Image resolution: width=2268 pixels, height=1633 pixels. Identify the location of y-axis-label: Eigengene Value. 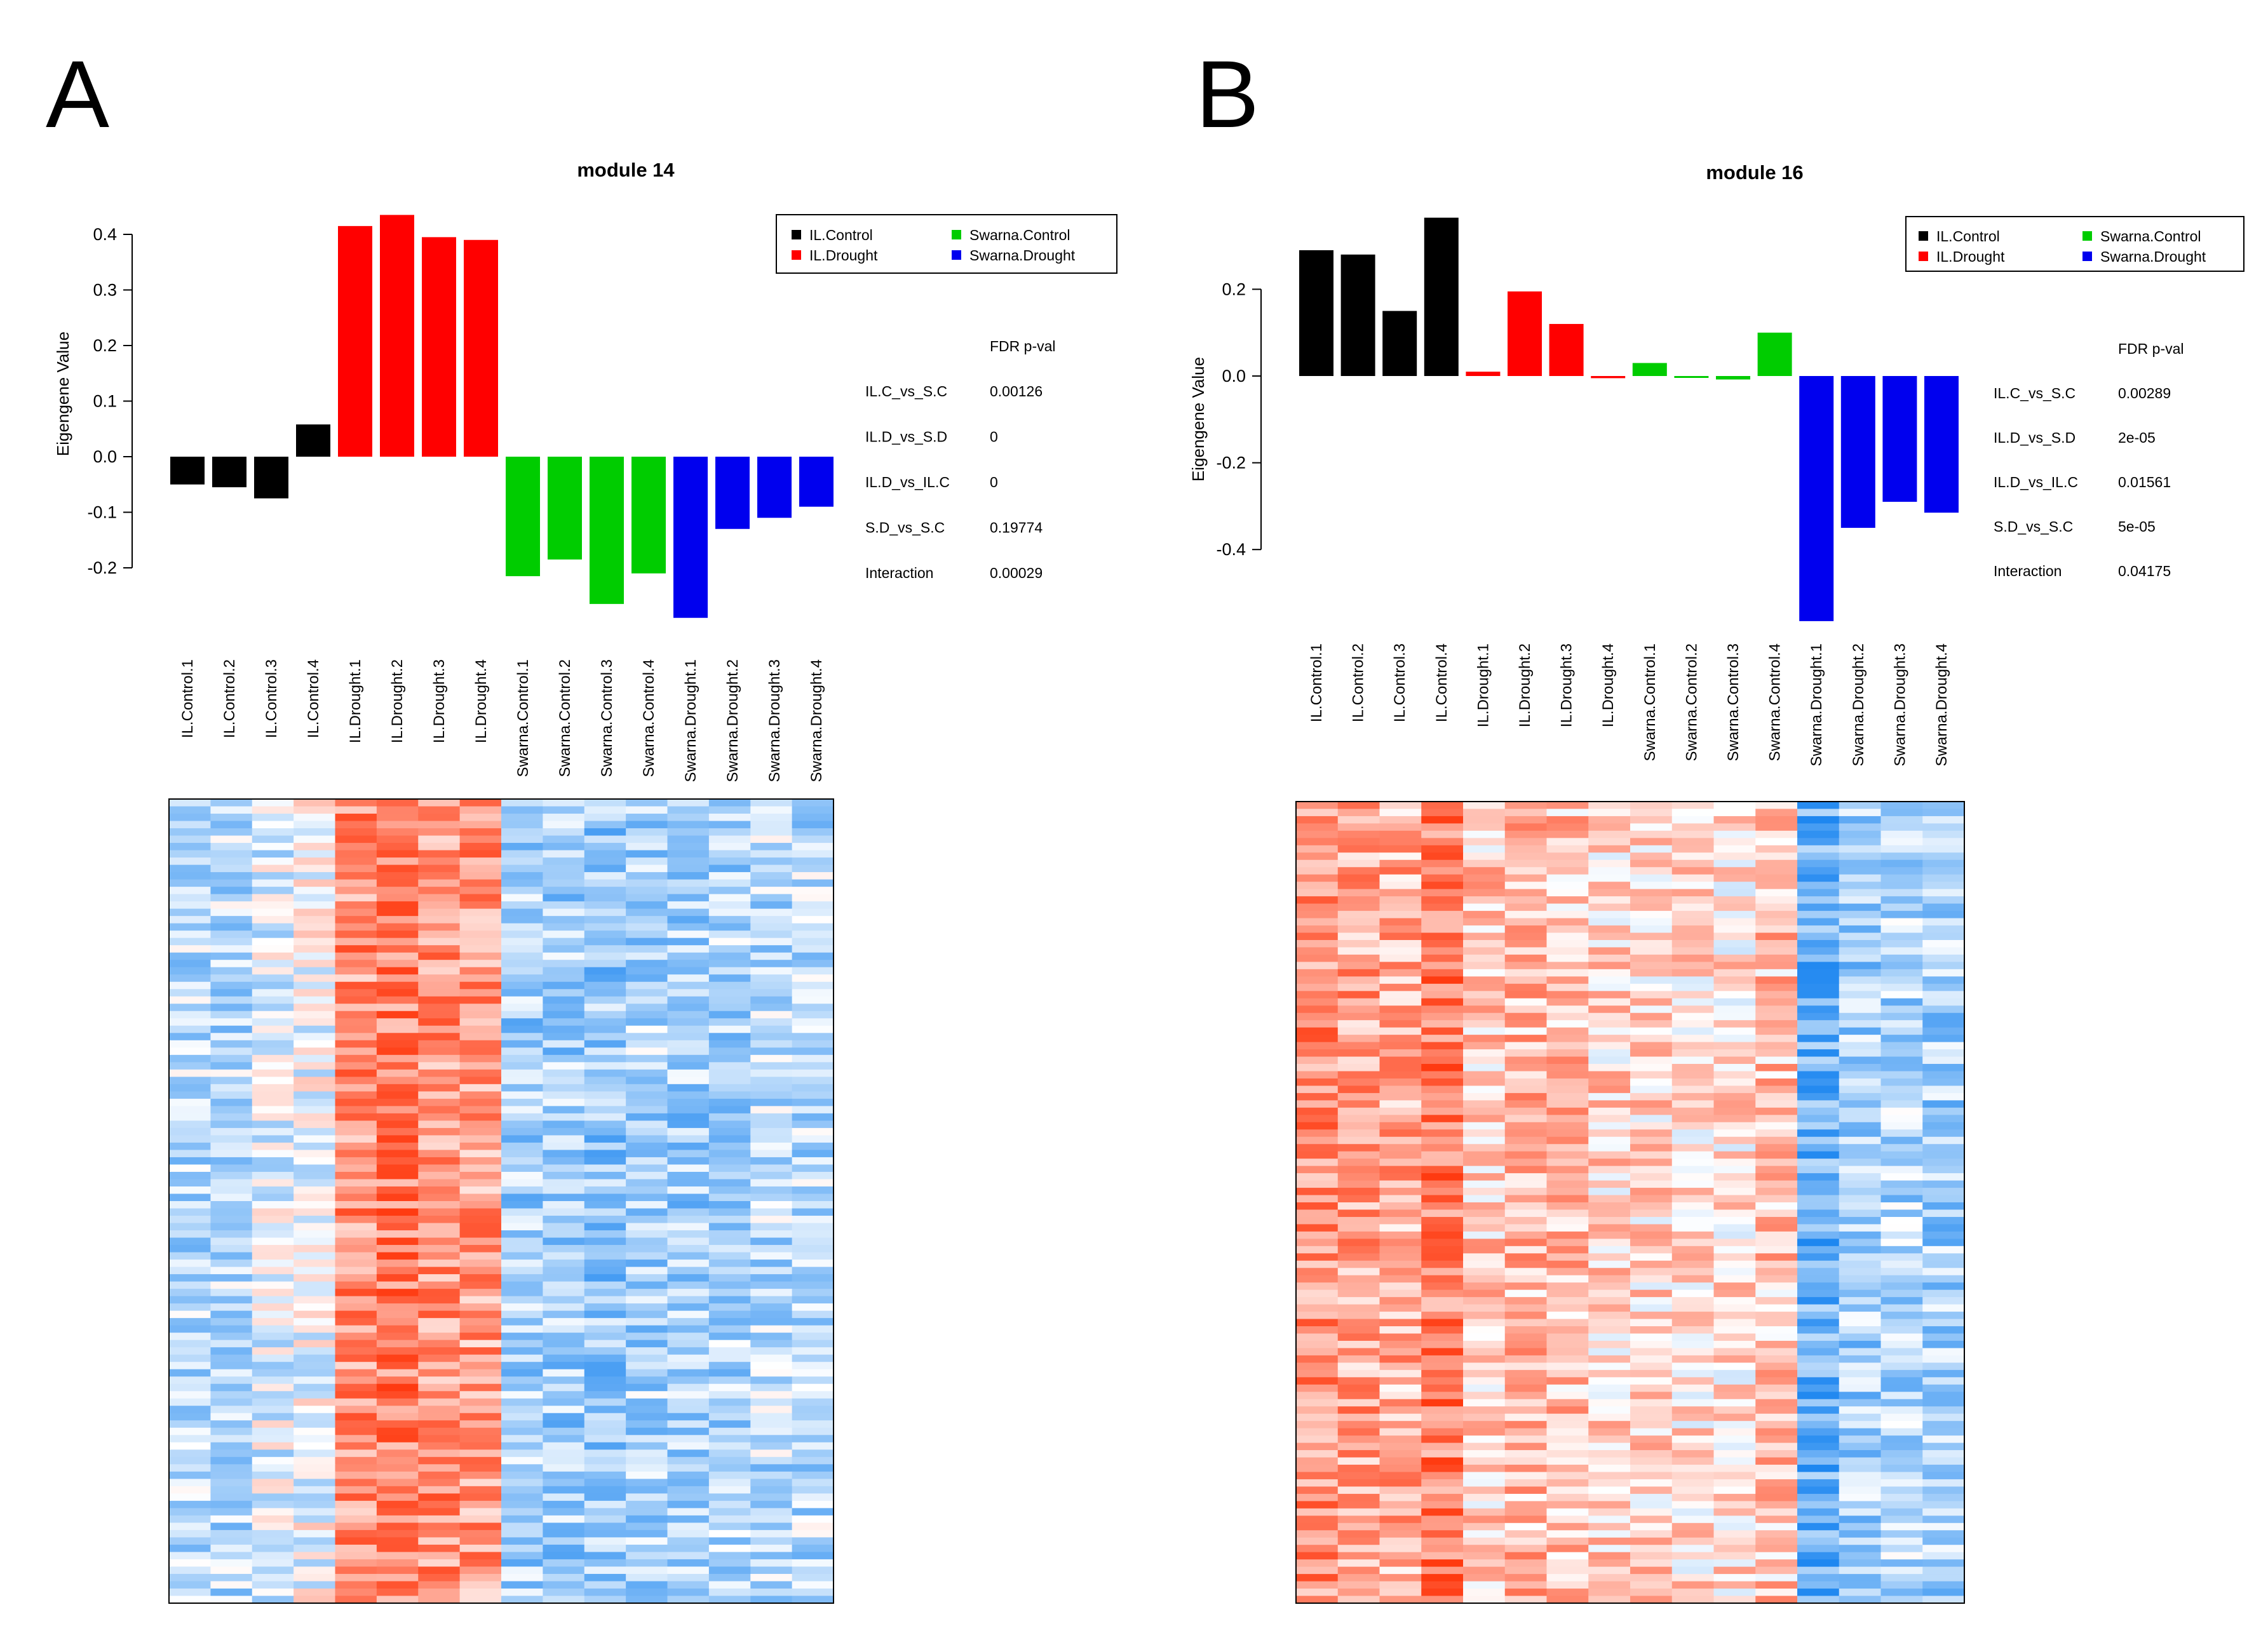
(62, 394).